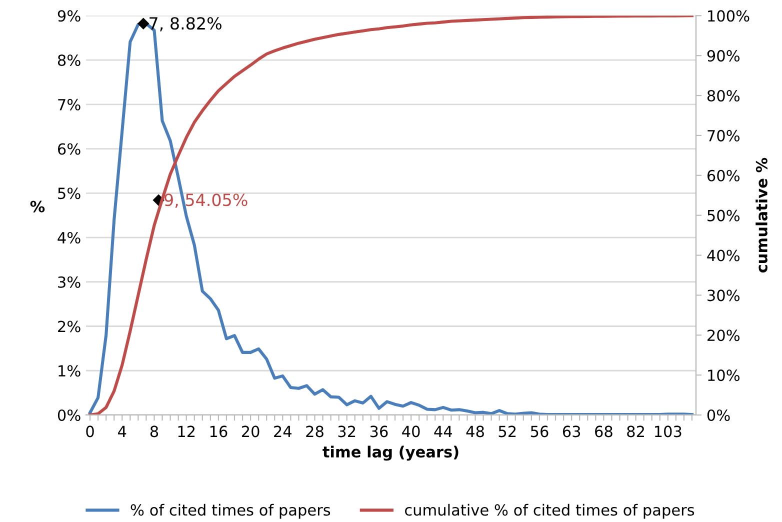 The height and width of the screenshot is (522, 782). Describe the element at coordinates (411, 432) in the screenshot. I see `x-tick-label: 40` at that location.